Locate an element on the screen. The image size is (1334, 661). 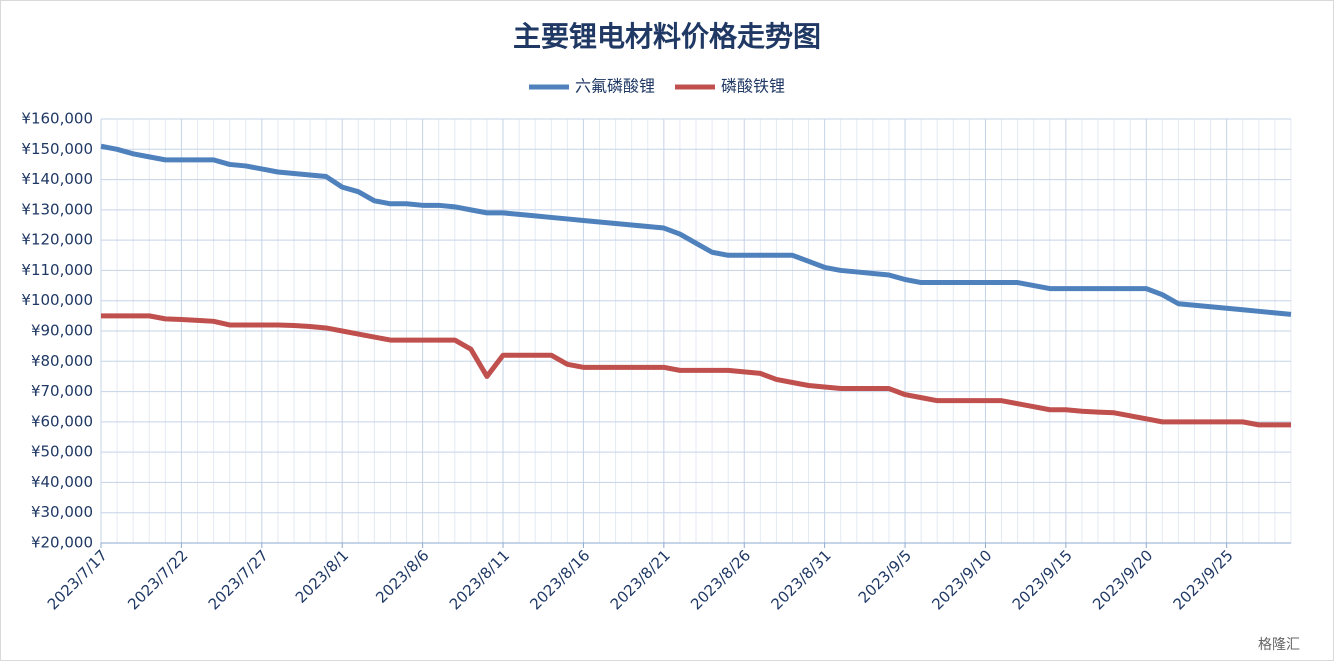
y-tick-label: ¥140,000 is located at coordinates (57, 179).